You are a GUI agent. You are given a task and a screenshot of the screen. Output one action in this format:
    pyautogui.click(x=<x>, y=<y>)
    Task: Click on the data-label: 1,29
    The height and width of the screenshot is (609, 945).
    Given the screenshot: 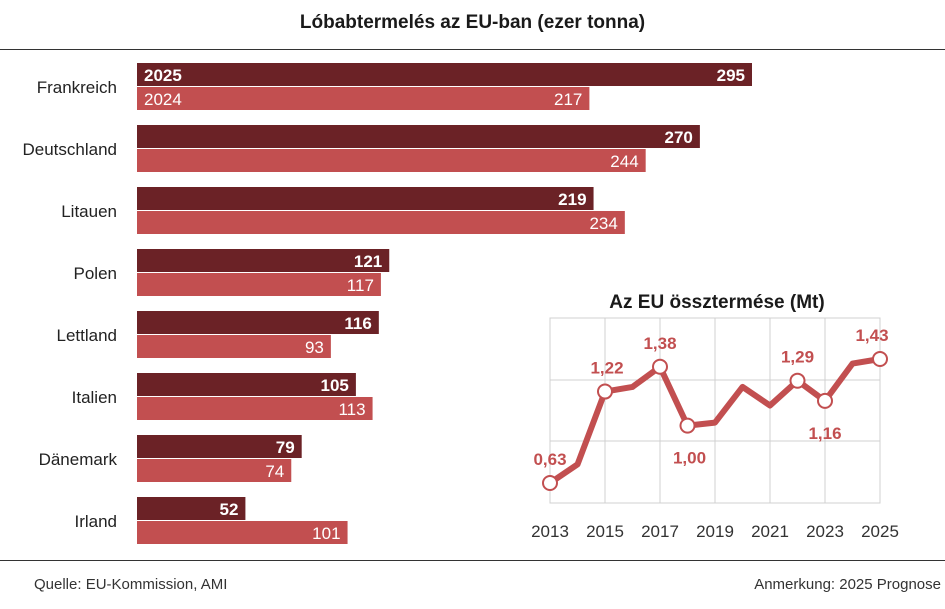 What is the action you would take?
    pyautogui.click(x=797, y=357)
    